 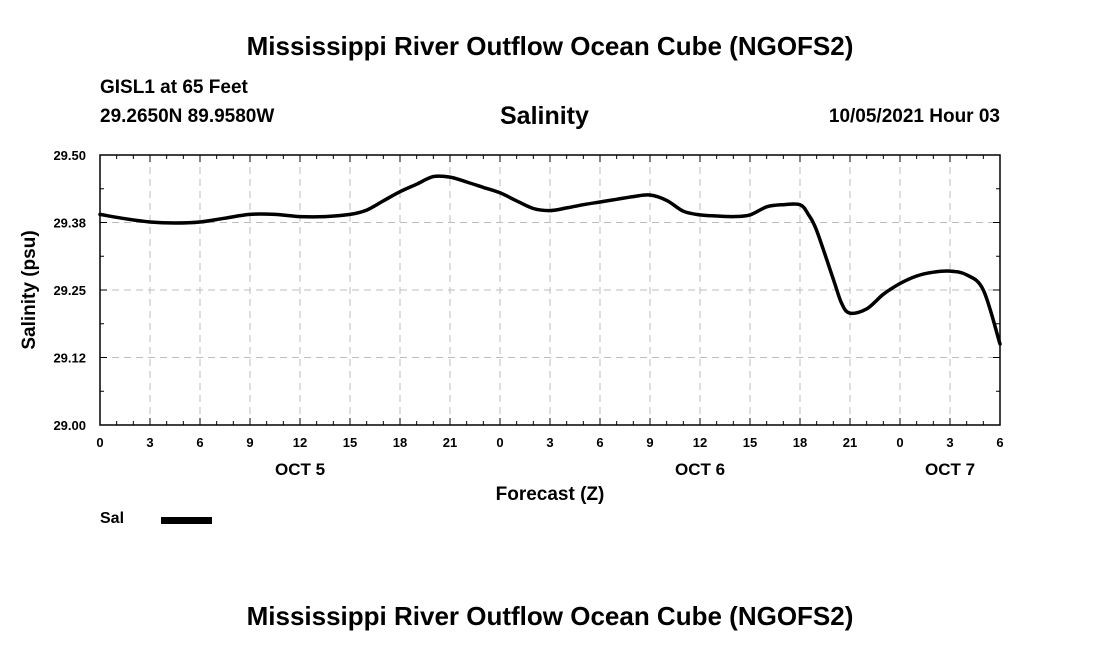 What do you see at coordinates (544, 116) in the screenshot?
I see `chart-title: Salinity` at bounding box center [544, 116].